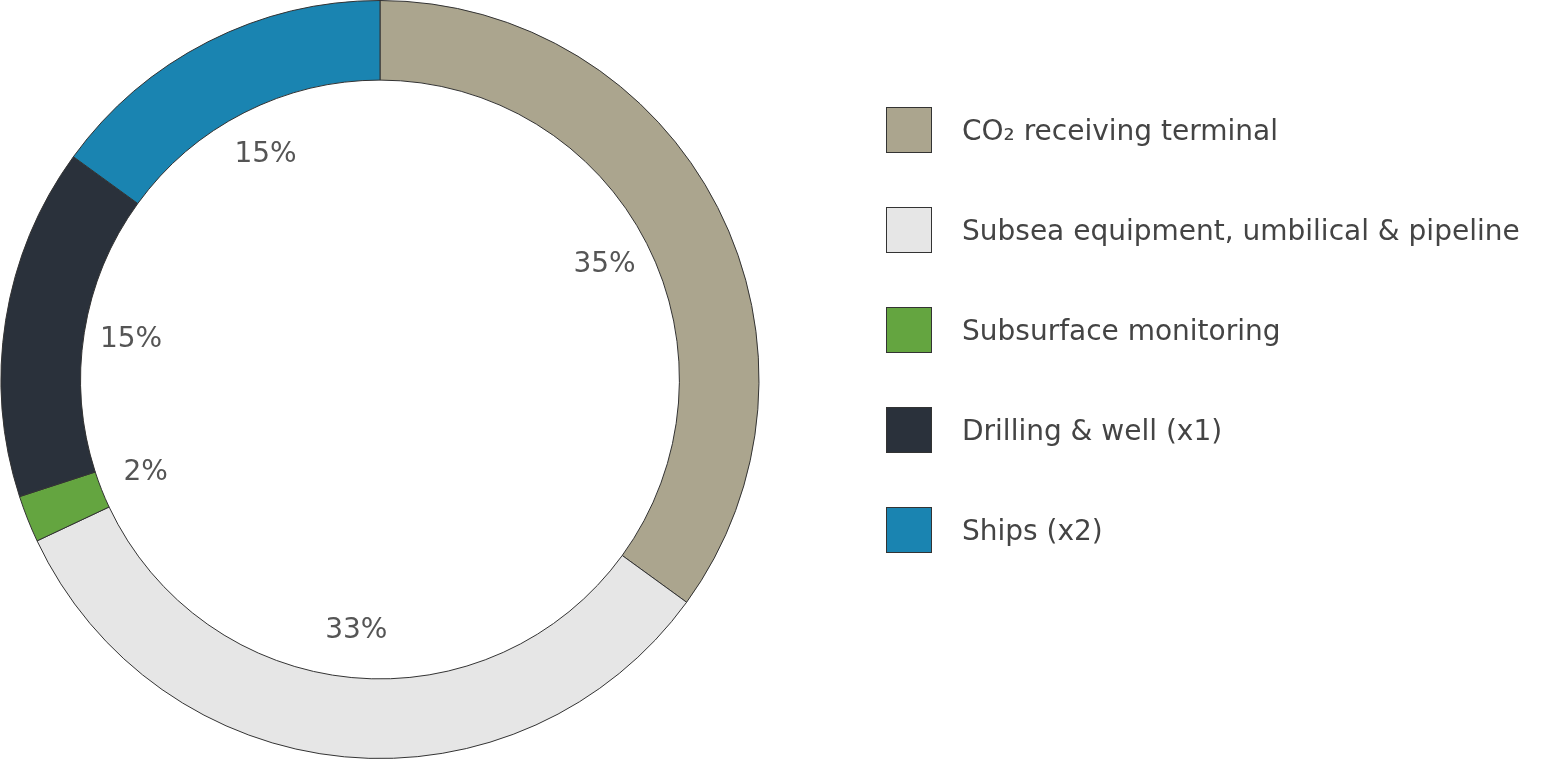  I want to click on data-label: 35%, so click(604, 263).